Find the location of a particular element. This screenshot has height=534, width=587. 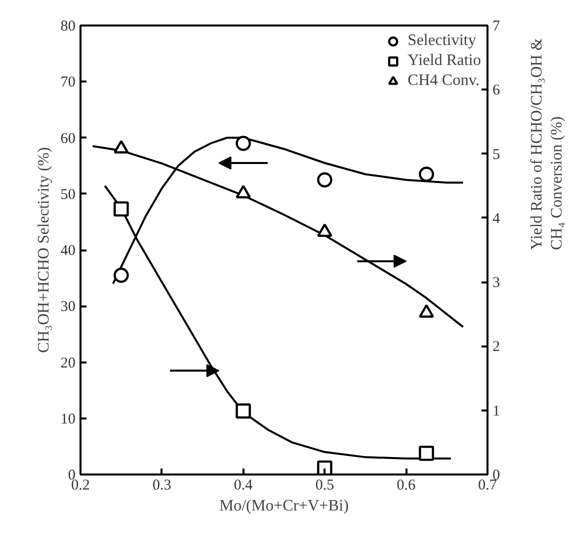

y2-tick-label: 1 is located at coordinates (496, 411).